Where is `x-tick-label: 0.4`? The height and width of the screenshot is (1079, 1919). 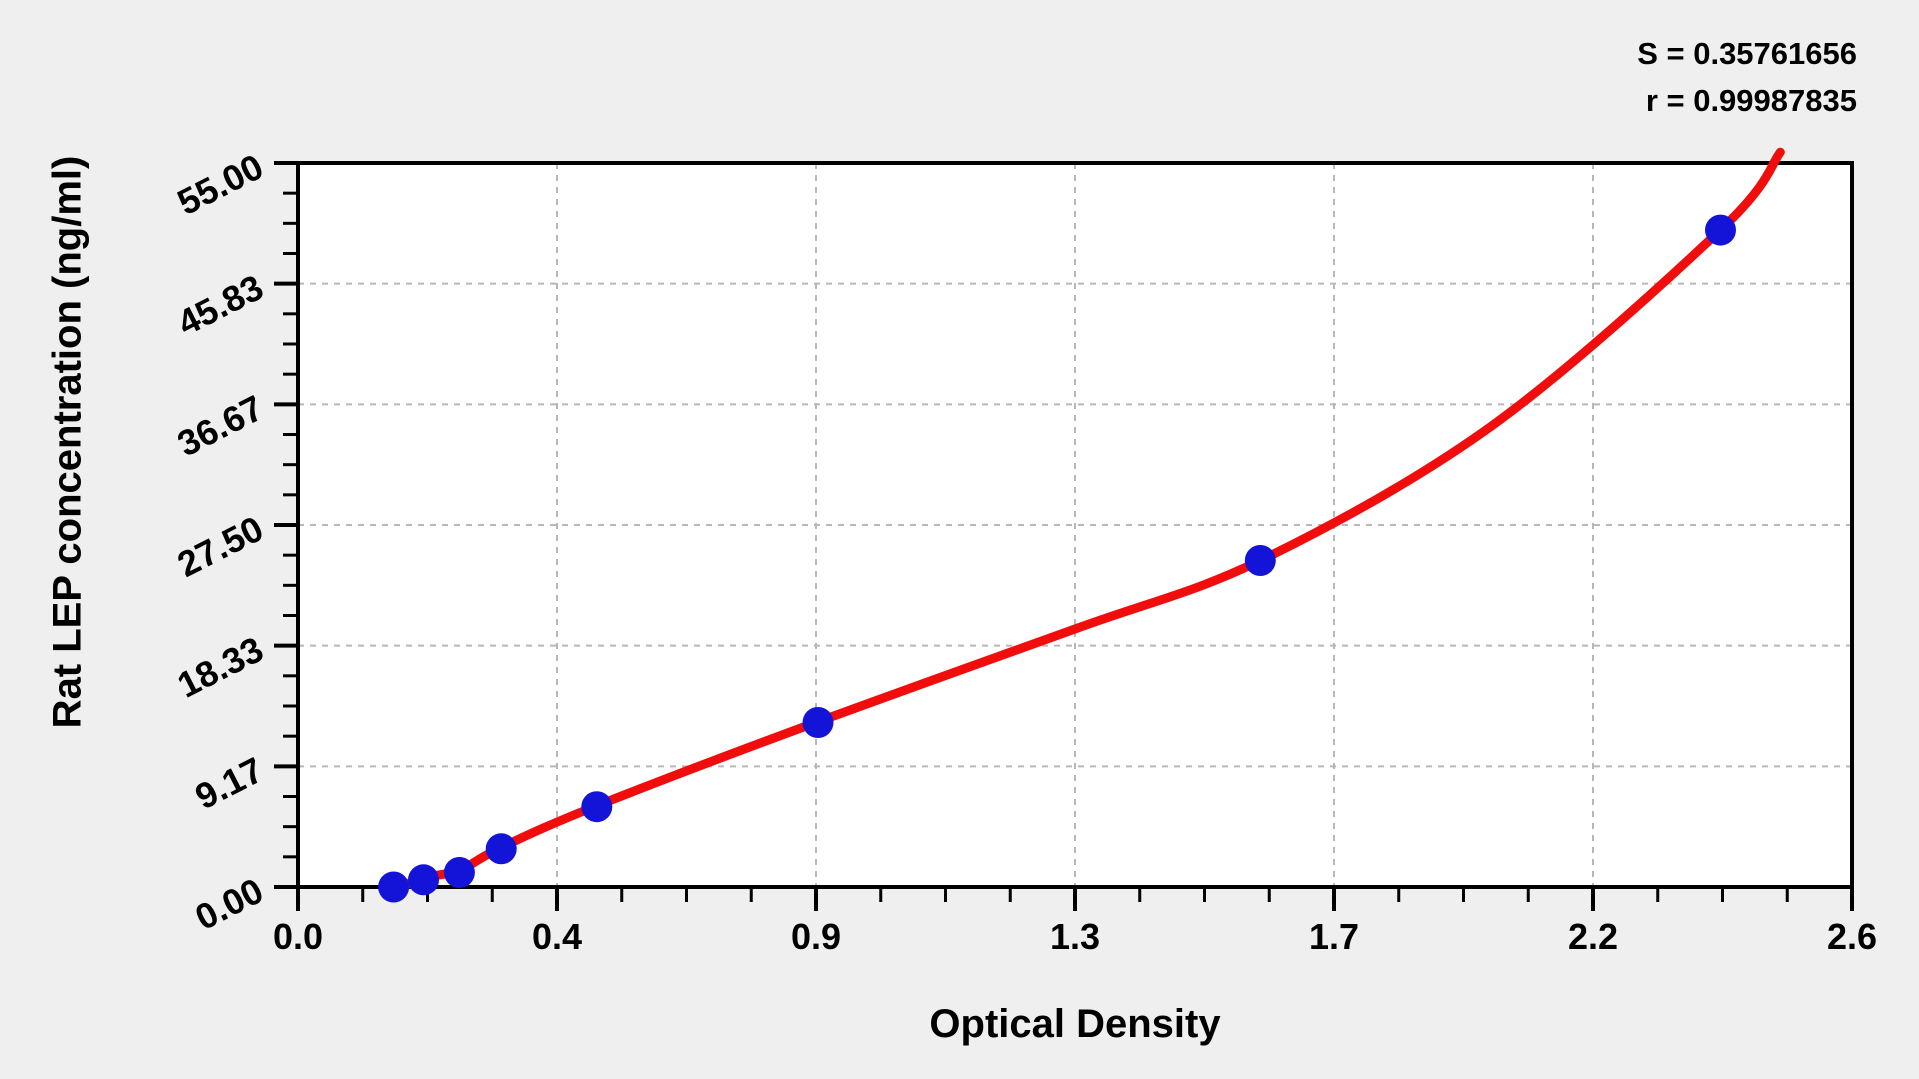
x-tick-label: 0.4 is located at coordinates (557, 936).